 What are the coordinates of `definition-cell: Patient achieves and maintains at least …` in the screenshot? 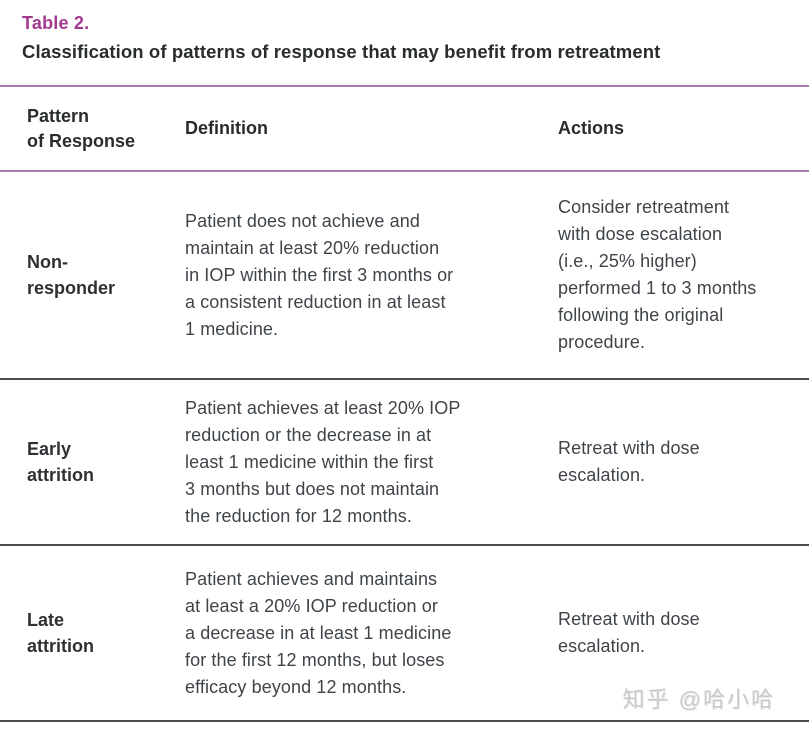 It's located at (318, 632).